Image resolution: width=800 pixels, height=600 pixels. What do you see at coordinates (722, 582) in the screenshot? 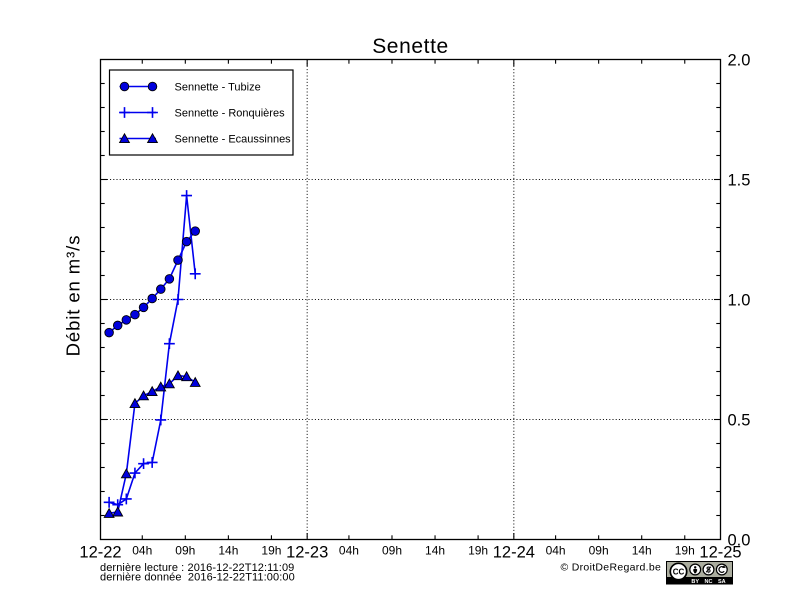
I see `svg-text: SA` at bounding box center [722, 582].